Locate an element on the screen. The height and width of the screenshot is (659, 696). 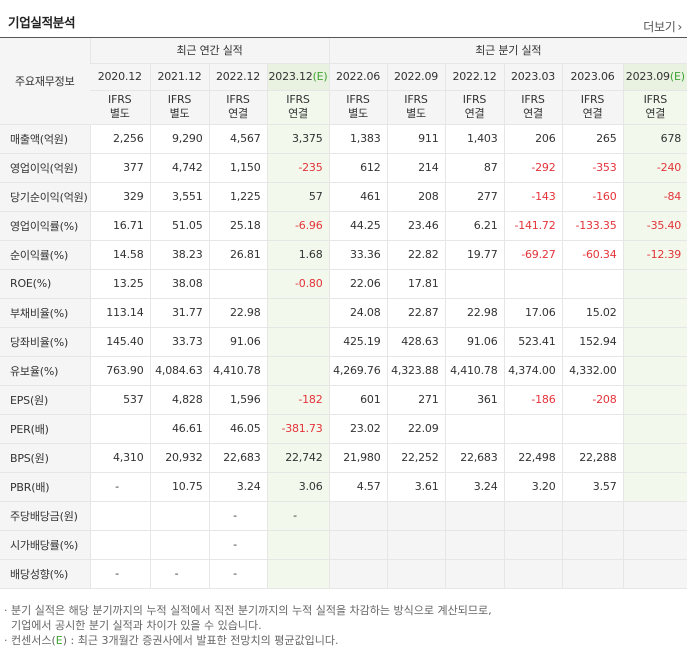
row-label: 시가배당률(%) is located at coordinates (45, 545).